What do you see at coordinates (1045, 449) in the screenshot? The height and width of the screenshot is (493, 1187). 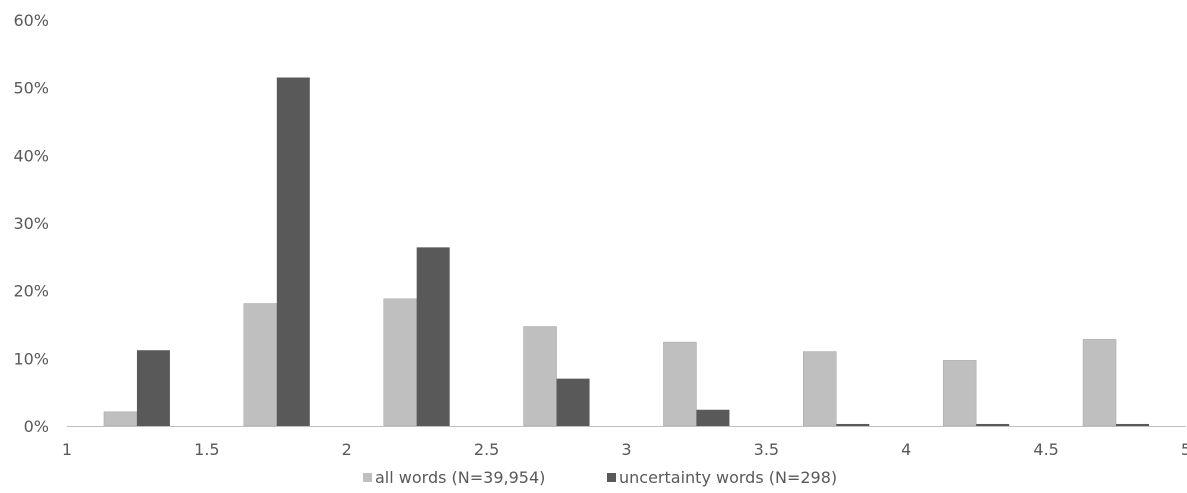 I see `x-tick-label: 4.5` at bounding box center [1045, 449].